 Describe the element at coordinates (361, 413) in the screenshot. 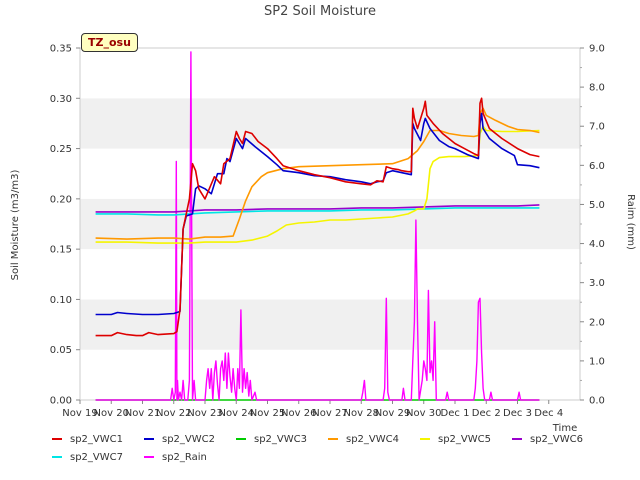

I see `x-tick-label: Nov 28` at that location.